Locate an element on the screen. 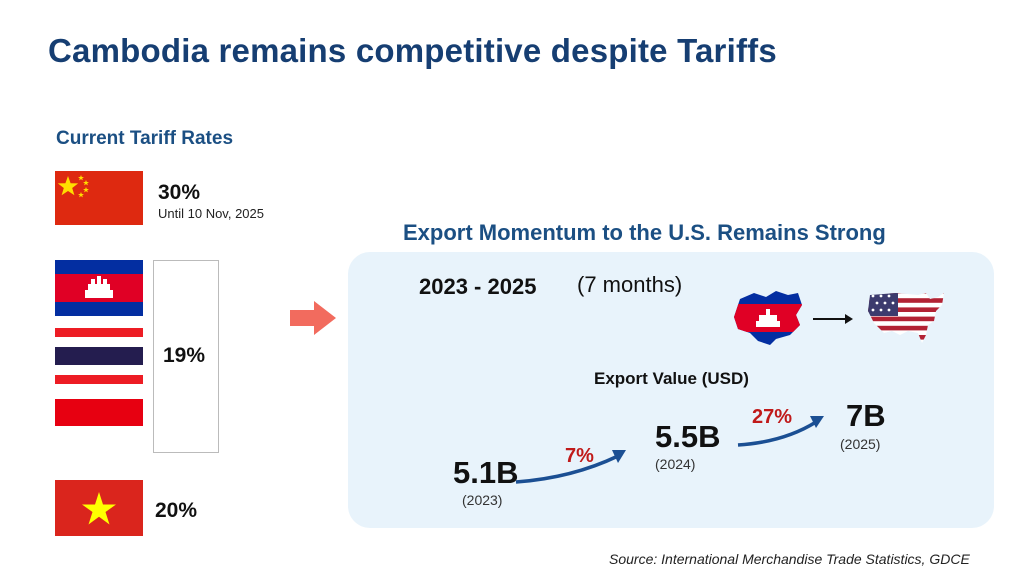 The image size is (1024, 575). export-value: 7B is located at coordinates (866, 415).